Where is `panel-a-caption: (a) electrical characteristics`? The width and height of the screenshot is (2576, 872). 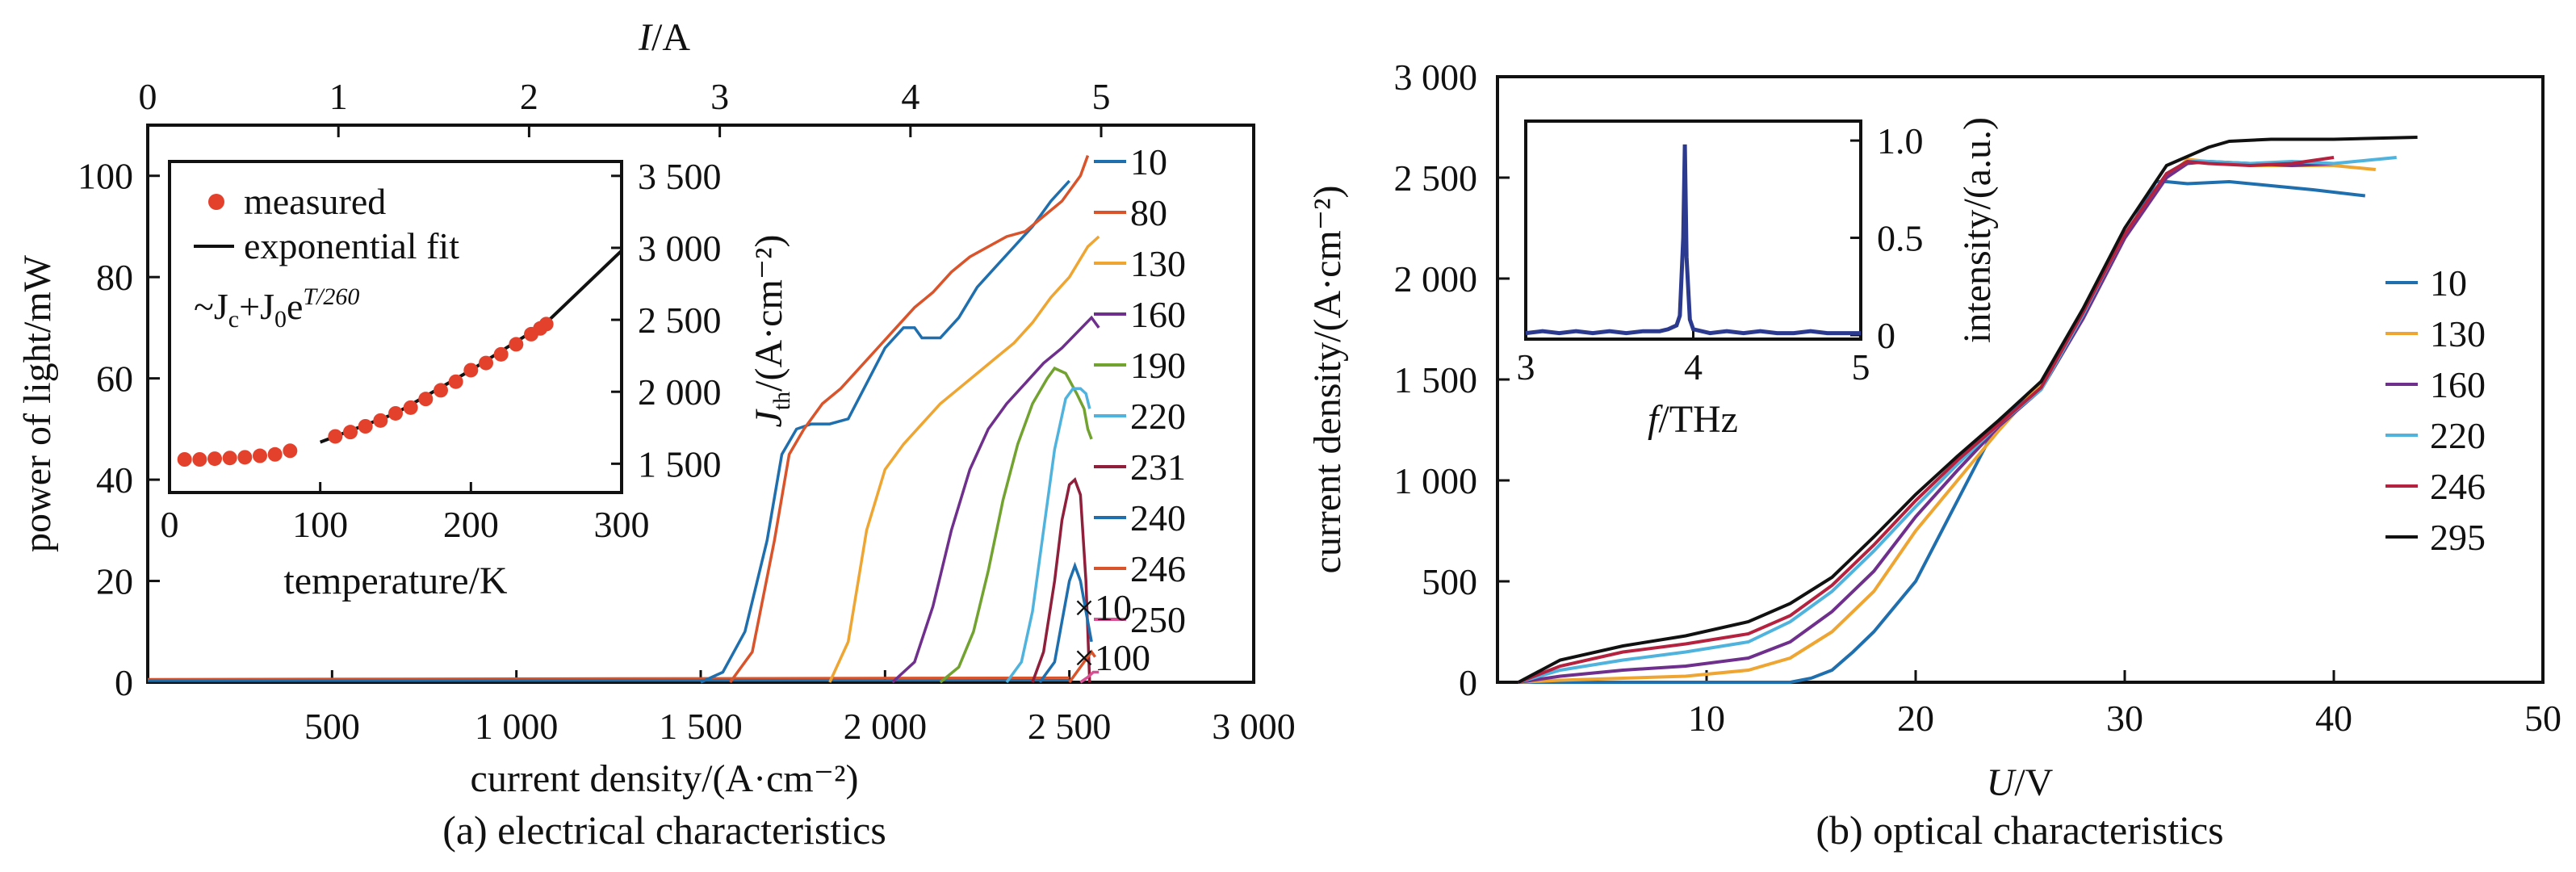 panel-a-caption: (a) electrical characteristics is located at coordinates (664, 830).